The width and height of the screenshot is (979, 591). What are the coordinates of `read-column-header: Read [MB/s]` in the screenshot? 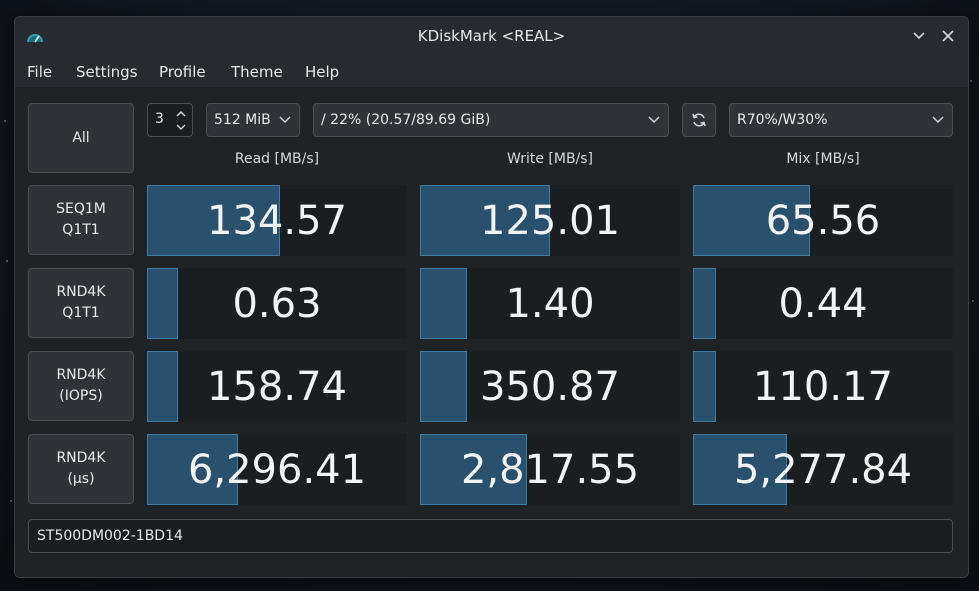 It's located at (277, 159).